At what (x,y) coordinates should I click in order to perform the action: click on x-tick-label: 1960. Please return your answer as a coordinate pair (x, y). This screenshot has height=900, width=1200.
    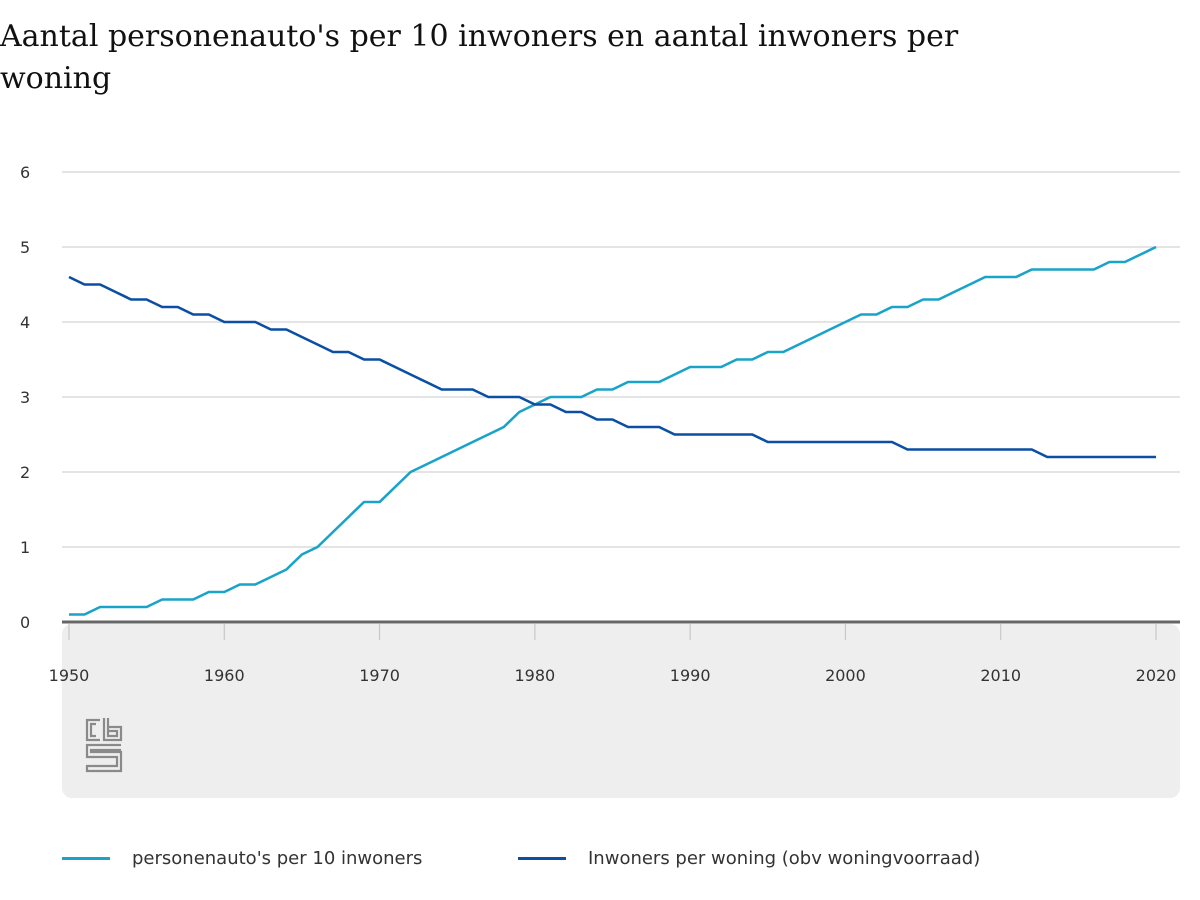
    Looking at the image, I should click on (224, 675).